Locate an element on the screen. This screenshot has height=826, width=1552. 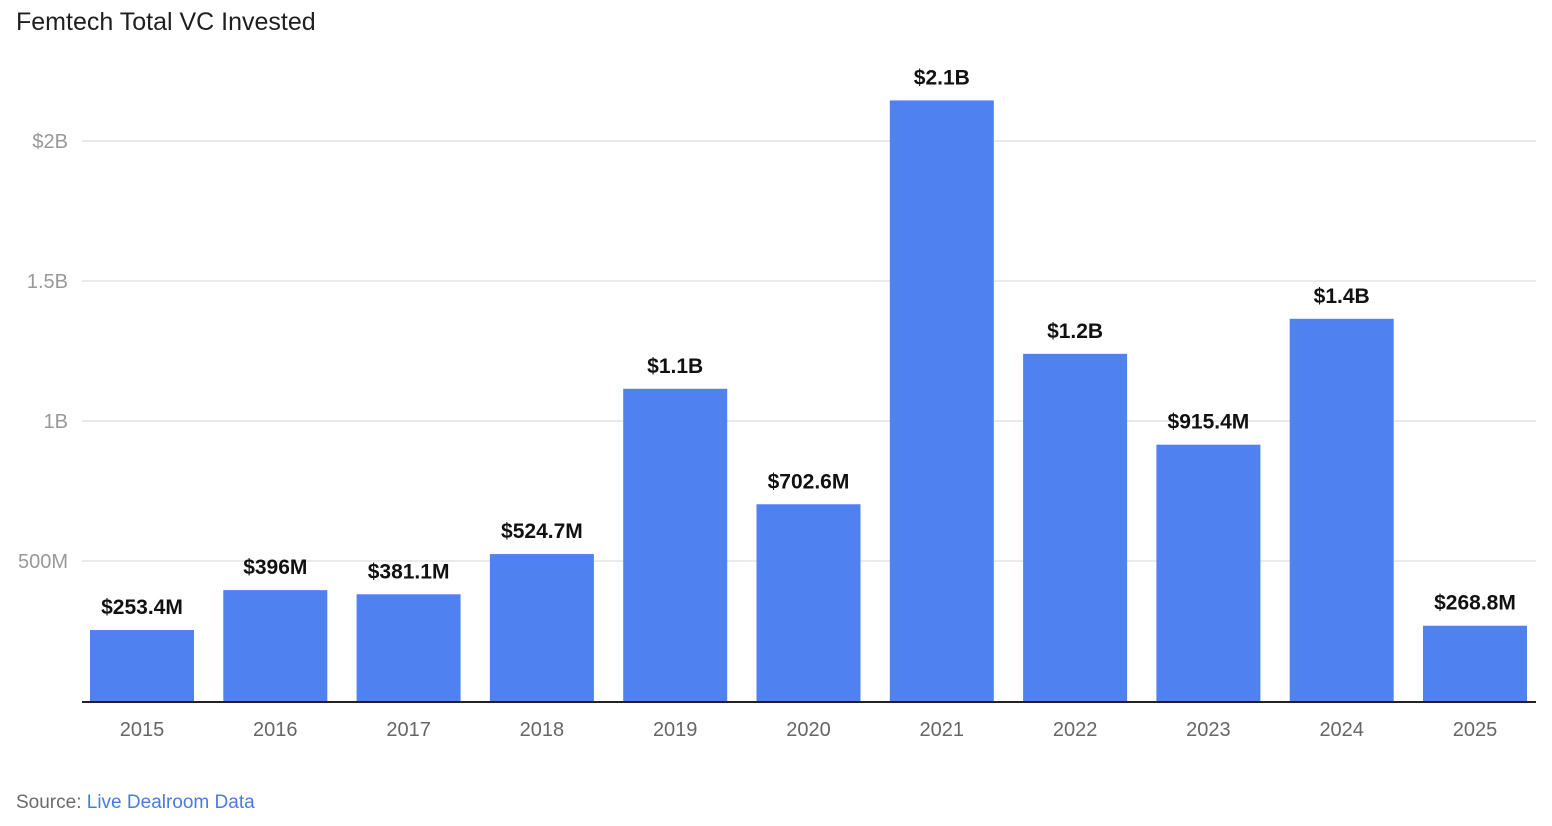
x-tick-label: 2019 is located at coordinates (675, 730).